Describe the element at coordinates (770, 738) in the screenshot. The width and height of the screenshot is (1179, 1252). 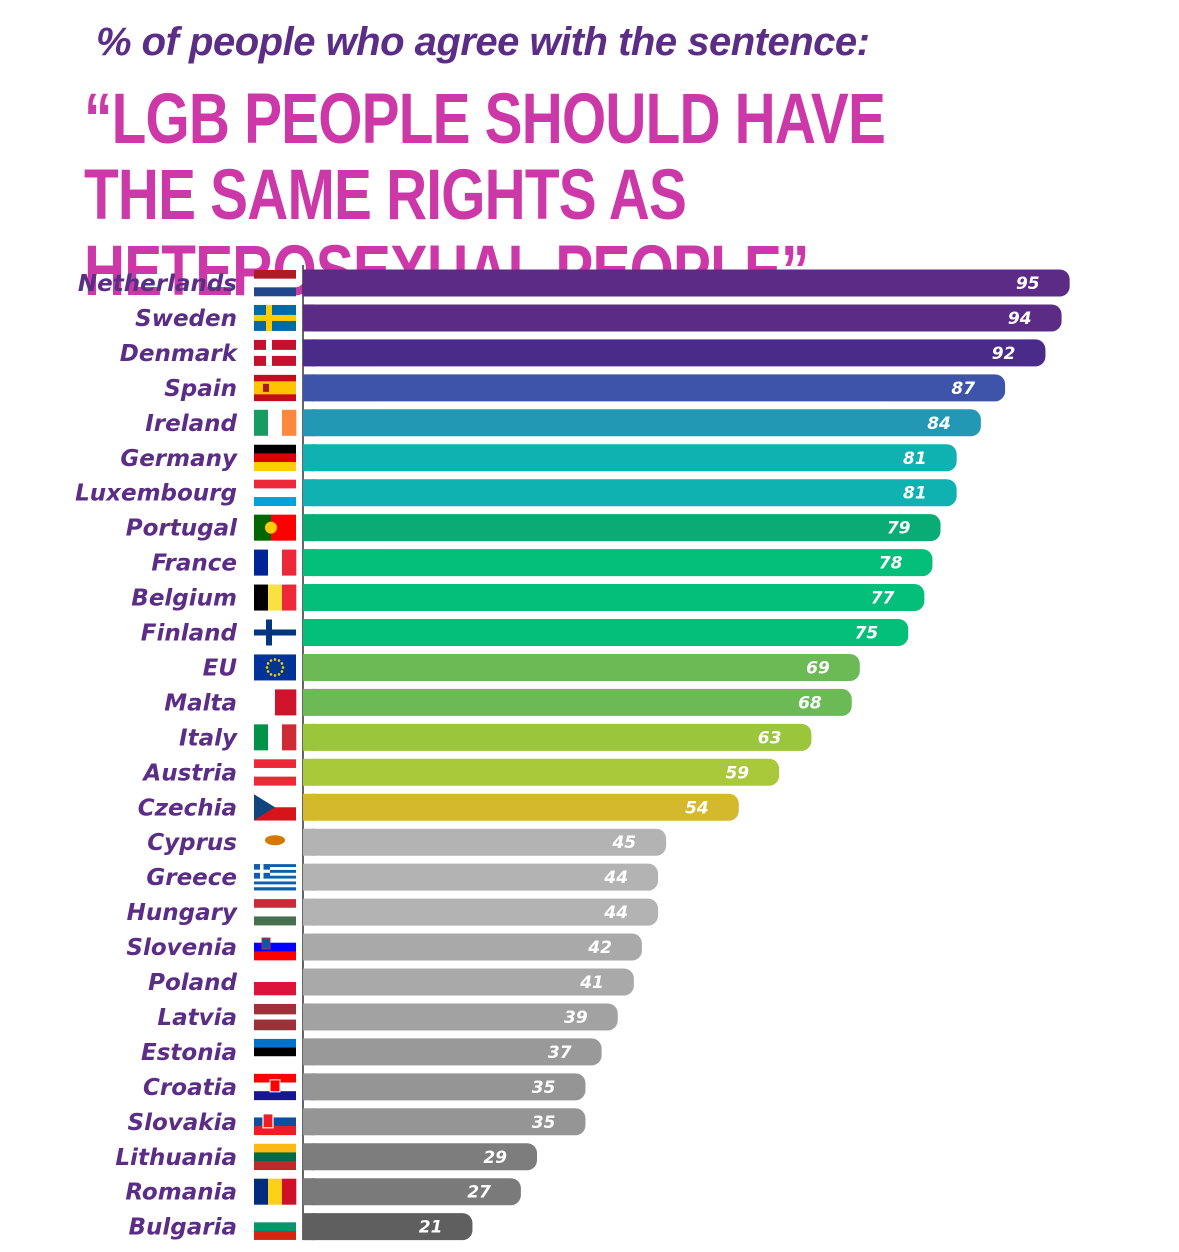
I see `data-label: 63` at that location.